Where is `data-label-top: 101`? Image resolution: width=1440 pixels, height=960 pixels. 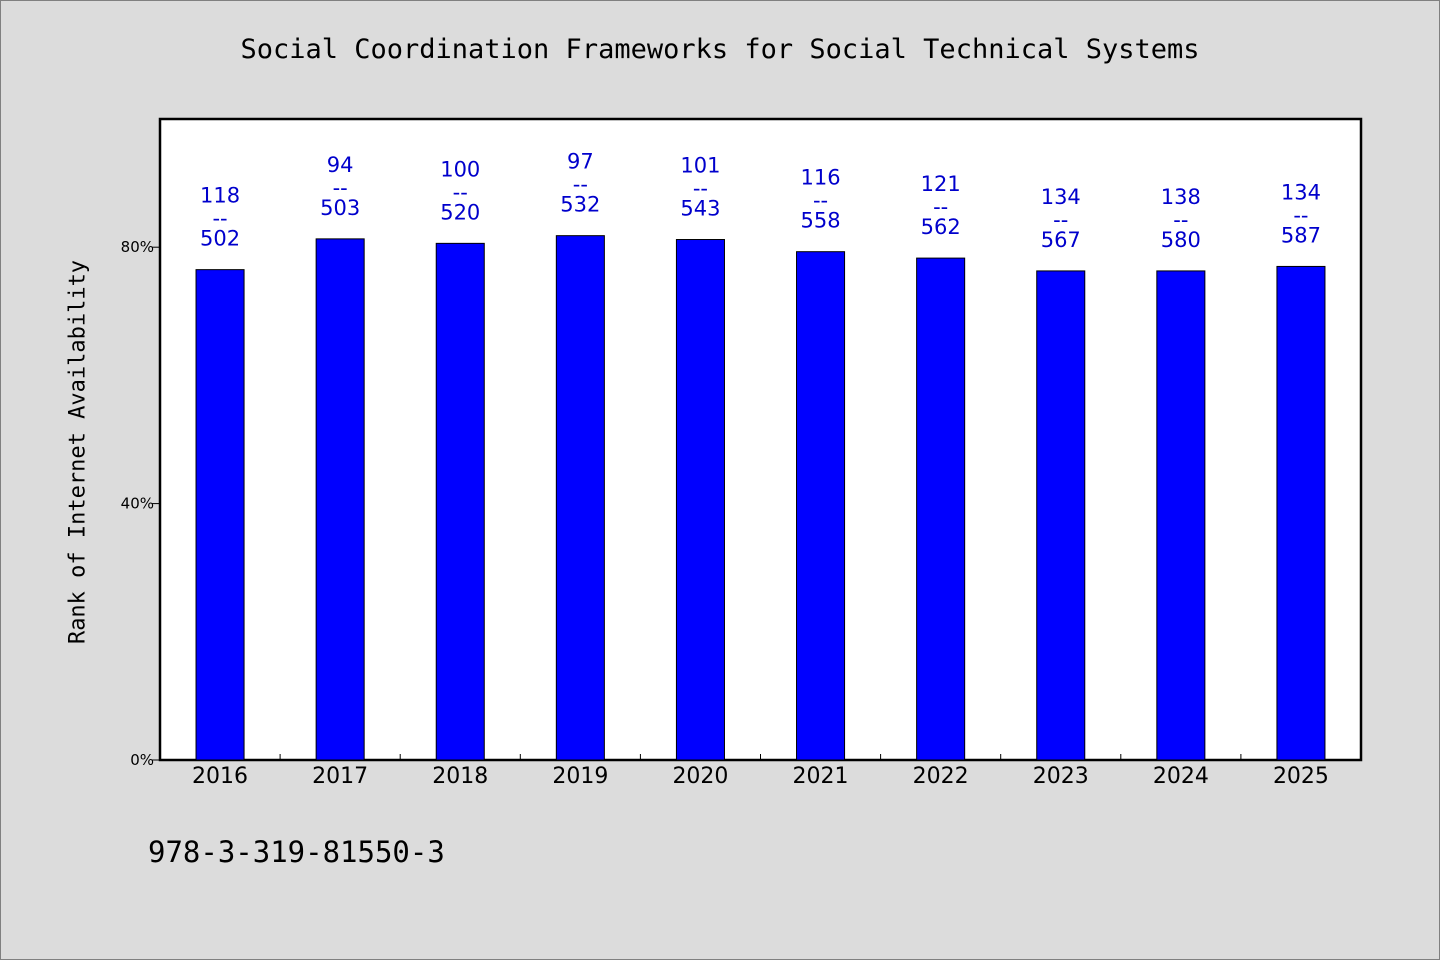
data-label-top: 101 is located at coordinates (700, 166).